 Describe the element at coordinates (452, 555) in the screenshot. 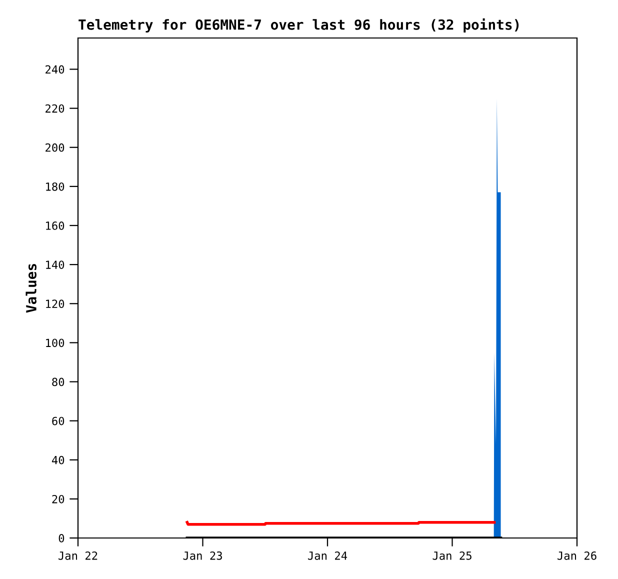

I see `x-tick-label: Jan 25` at that location.